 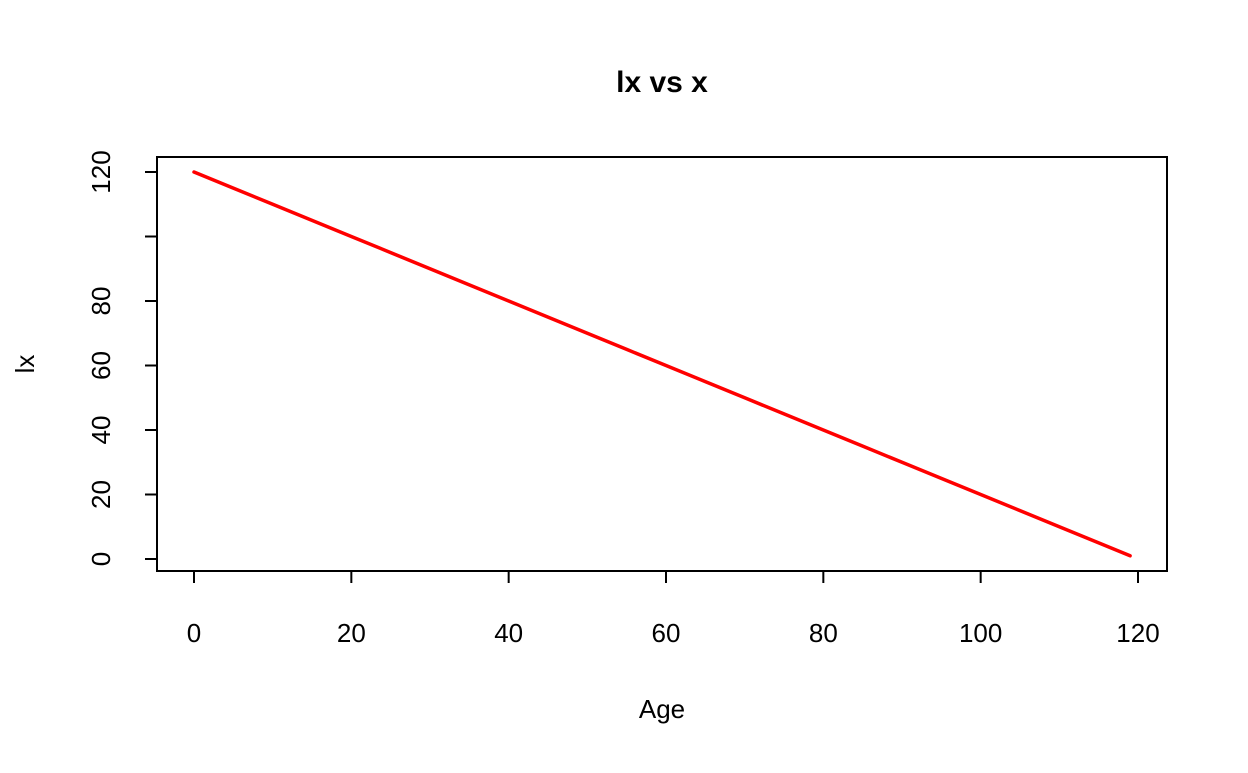 I want to click on x-axis-title: Age, so click(x=662, y=709).